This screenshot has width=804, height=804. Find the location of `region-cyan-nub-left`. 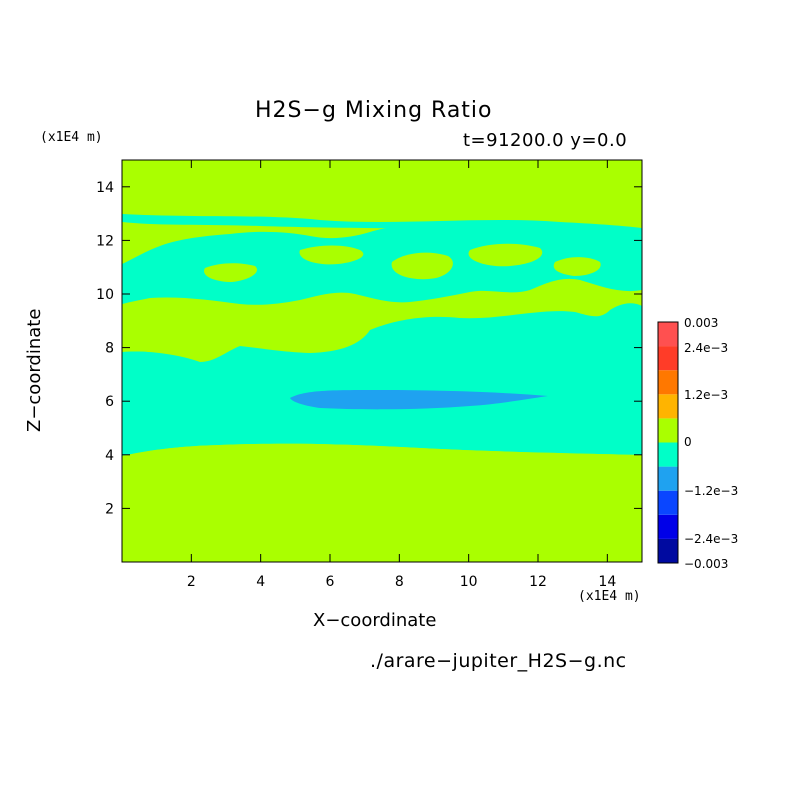

region-cyan-nub-left is located at coordinates (141, 355).